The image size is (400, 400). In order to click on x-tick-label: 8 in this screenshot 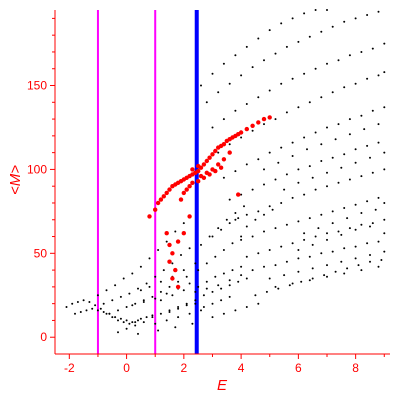, I will do `click(355, 368)`.